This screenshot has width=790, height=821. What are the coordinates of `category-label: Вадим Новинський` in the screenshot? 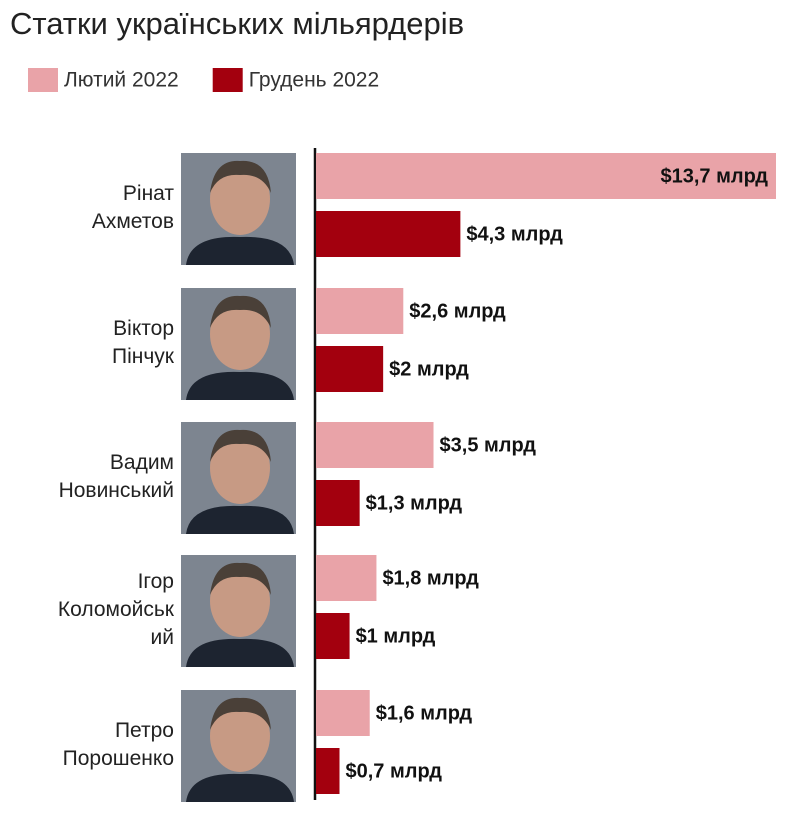 It's located at (116, 476).